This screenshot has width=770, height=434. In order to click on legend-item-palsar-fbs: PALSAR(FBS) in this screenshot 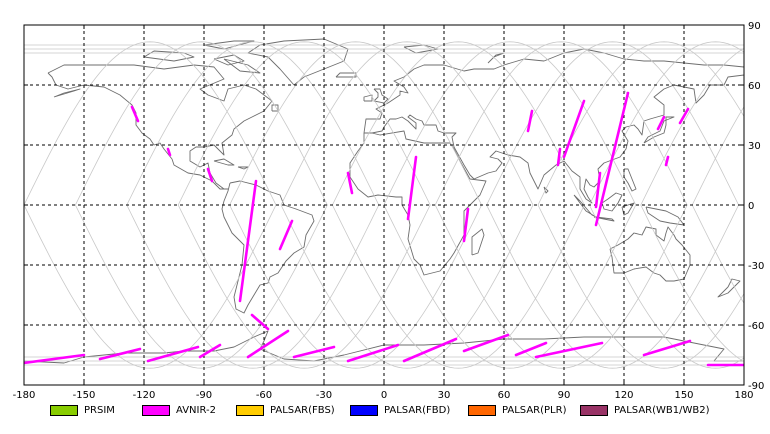, I will do `click(285, 410)`.